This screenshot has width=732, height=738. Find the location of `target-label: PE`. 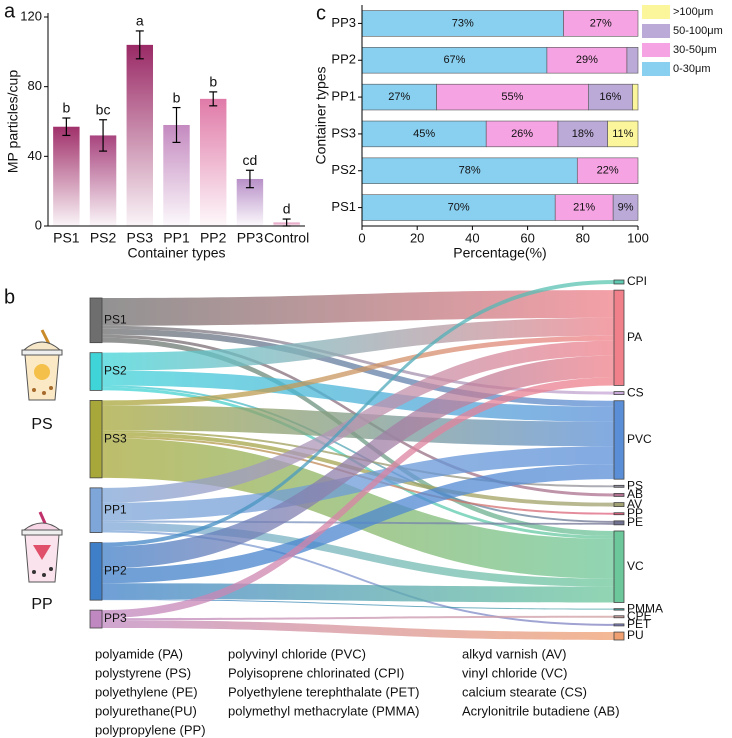

target-label: PE is located at coordinates (635, 522).